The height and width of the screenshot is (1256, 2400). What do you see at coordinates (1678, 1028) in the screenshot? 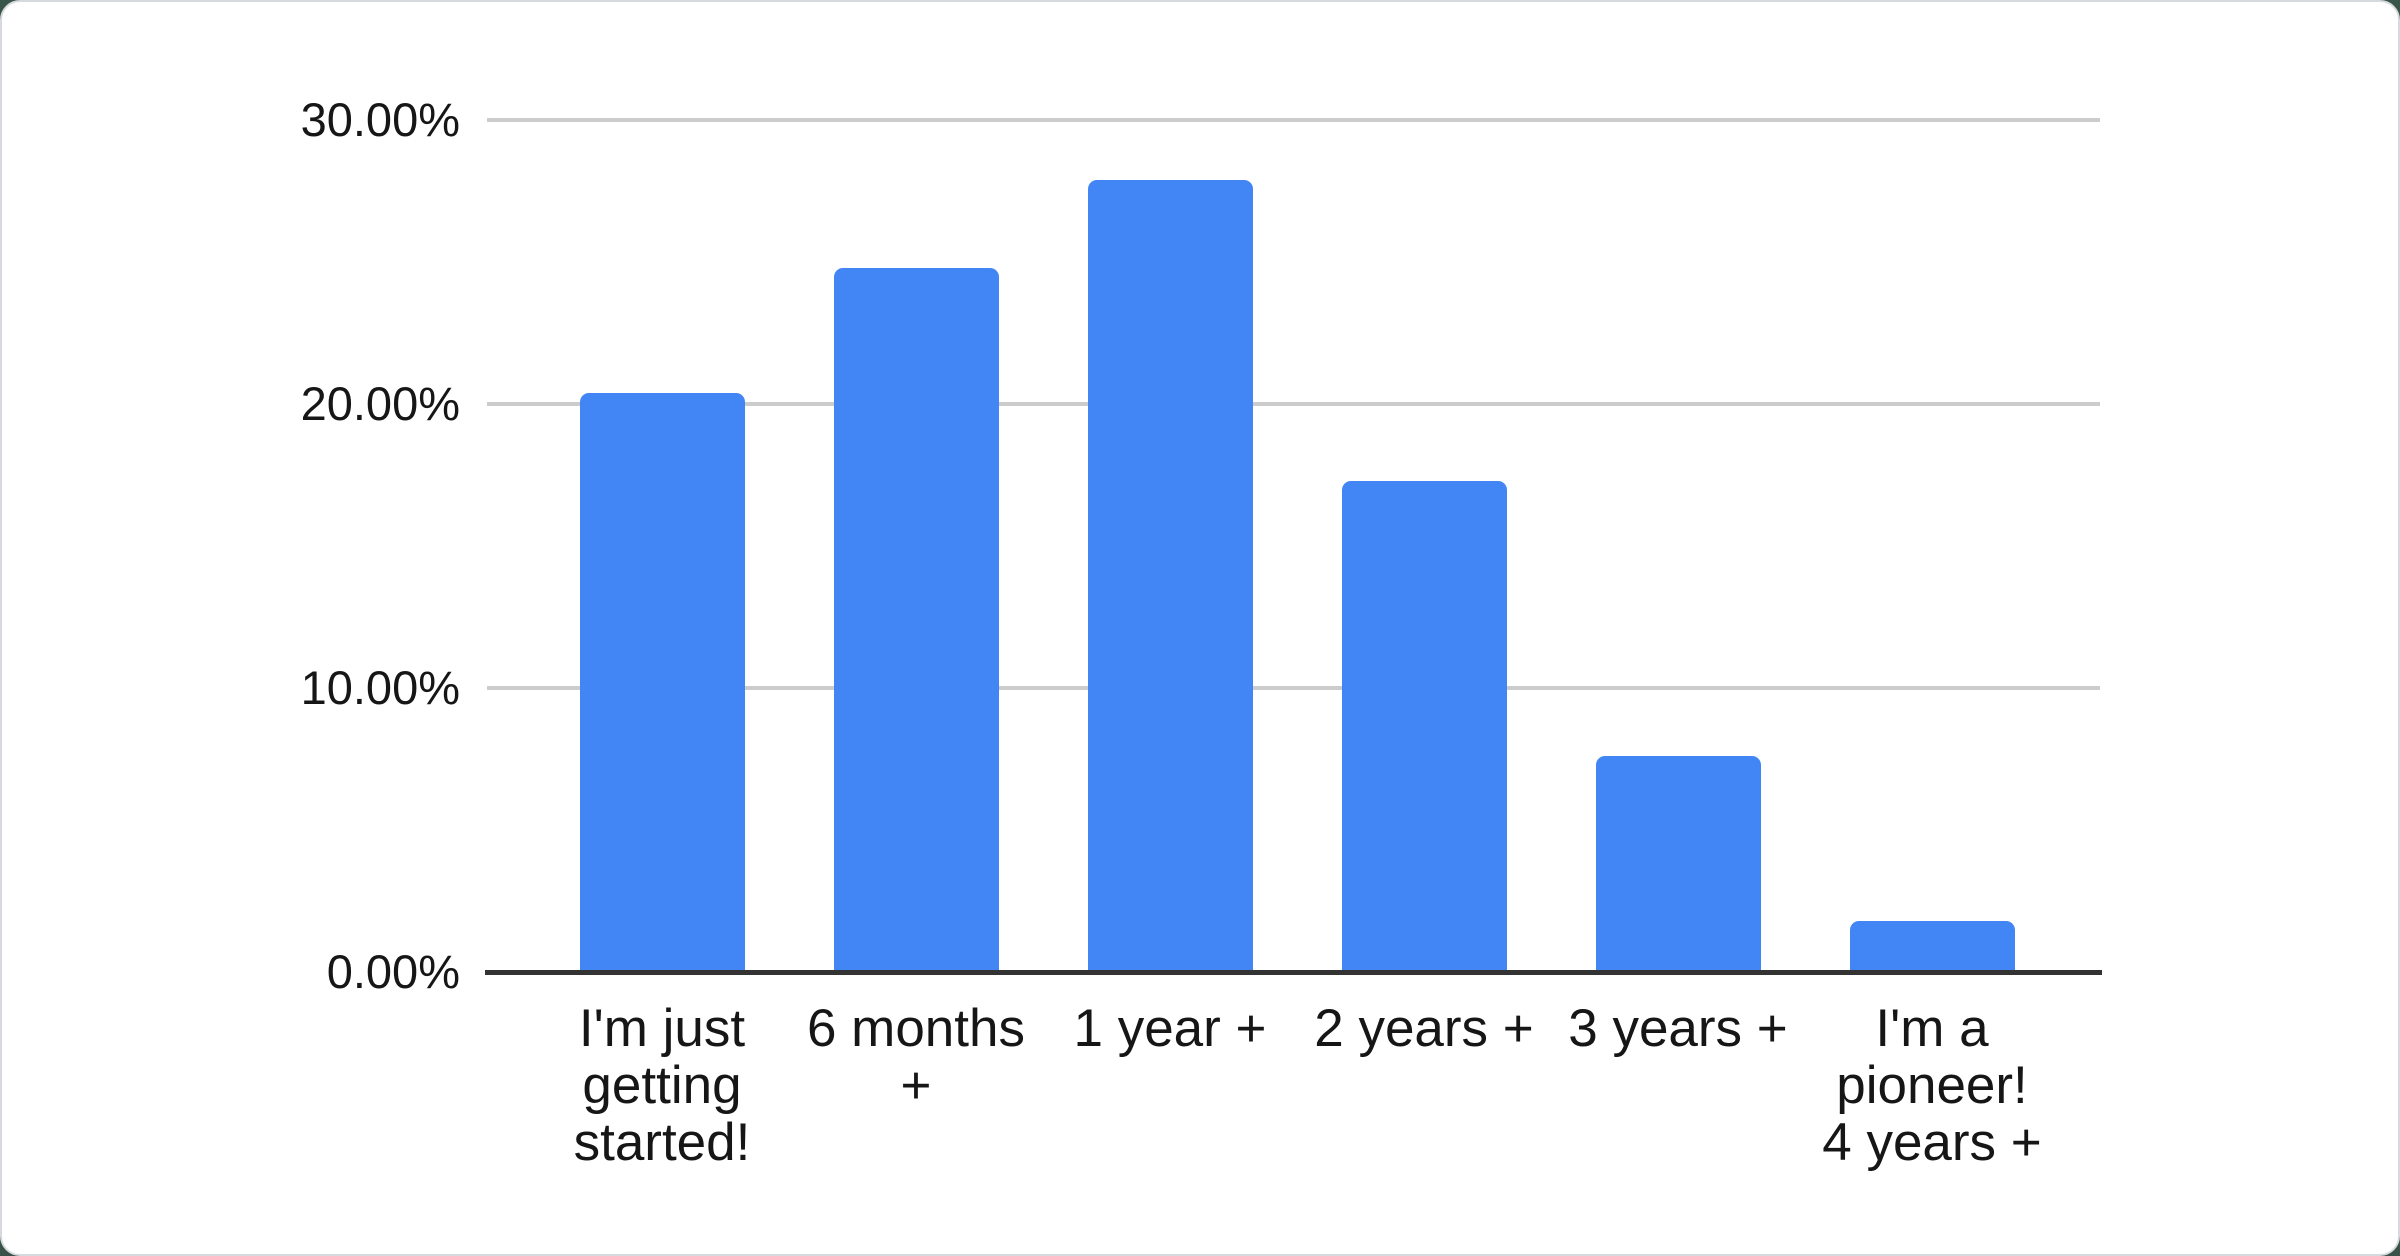
I see `x-axis-category-label: 3 years +` at bounding box center [1678, 1028].